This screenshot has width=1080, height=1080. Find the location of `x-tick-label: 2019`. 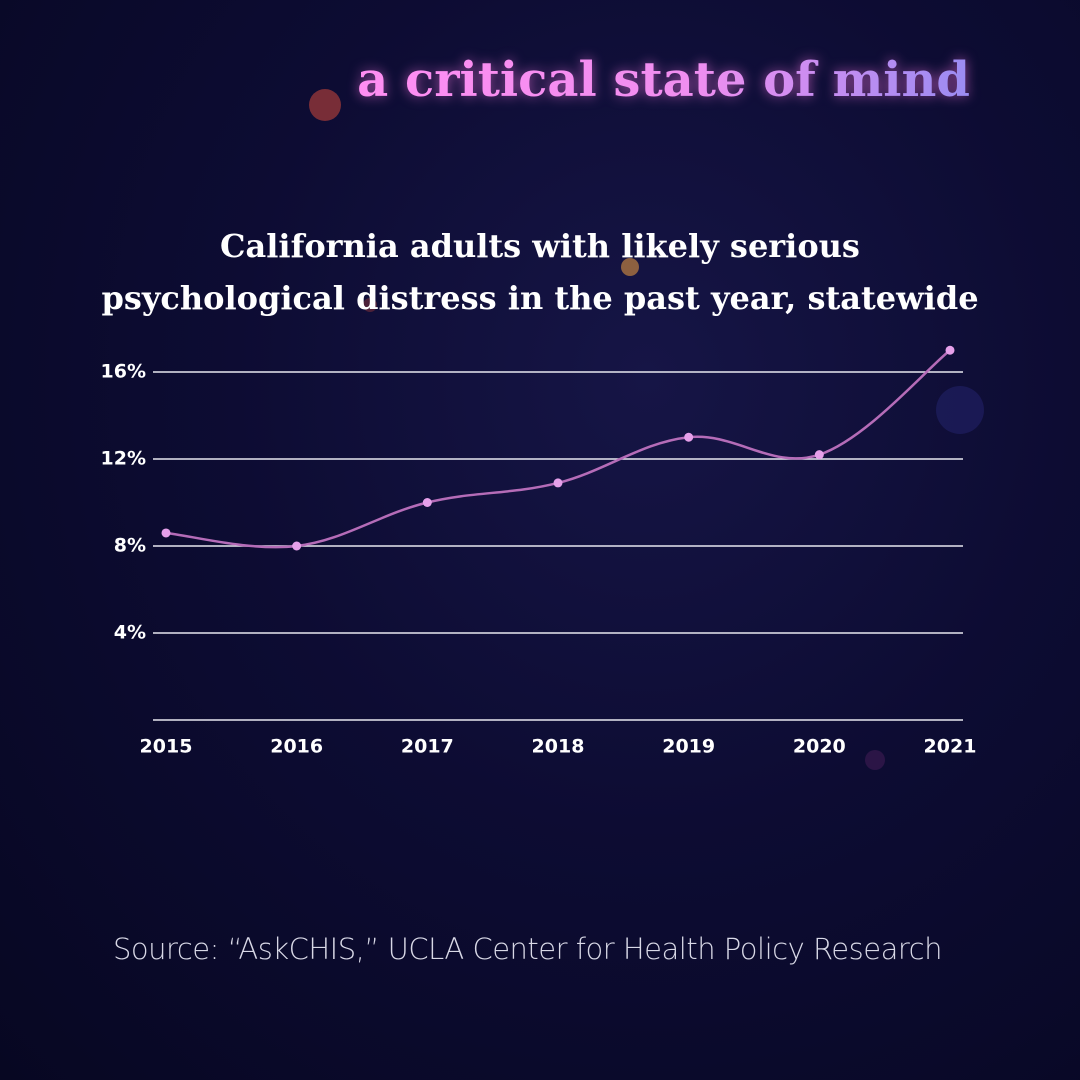

x-tick-label: 2019 is located at coordinates (688, 747).